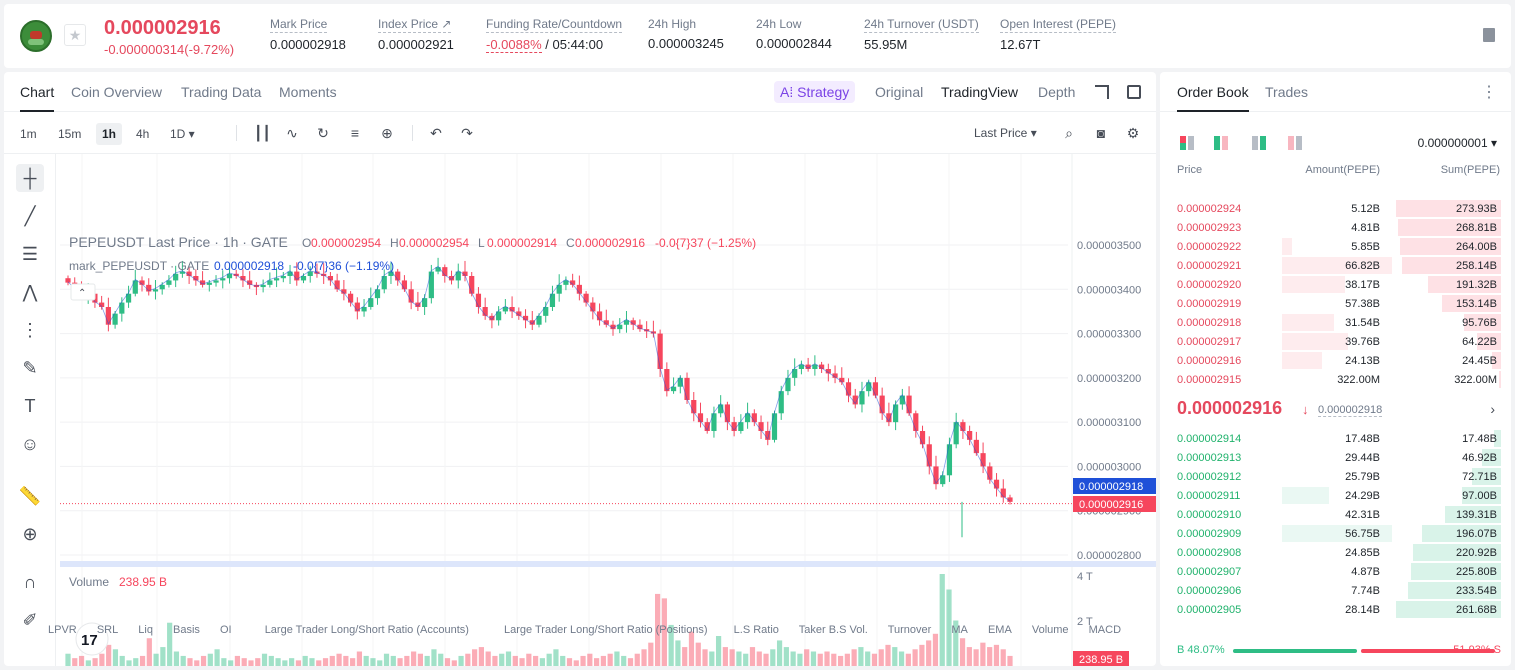  Describe the element at coordinates (467, 133) in the screenshot. I see `redo-icon: ↷` at that location.